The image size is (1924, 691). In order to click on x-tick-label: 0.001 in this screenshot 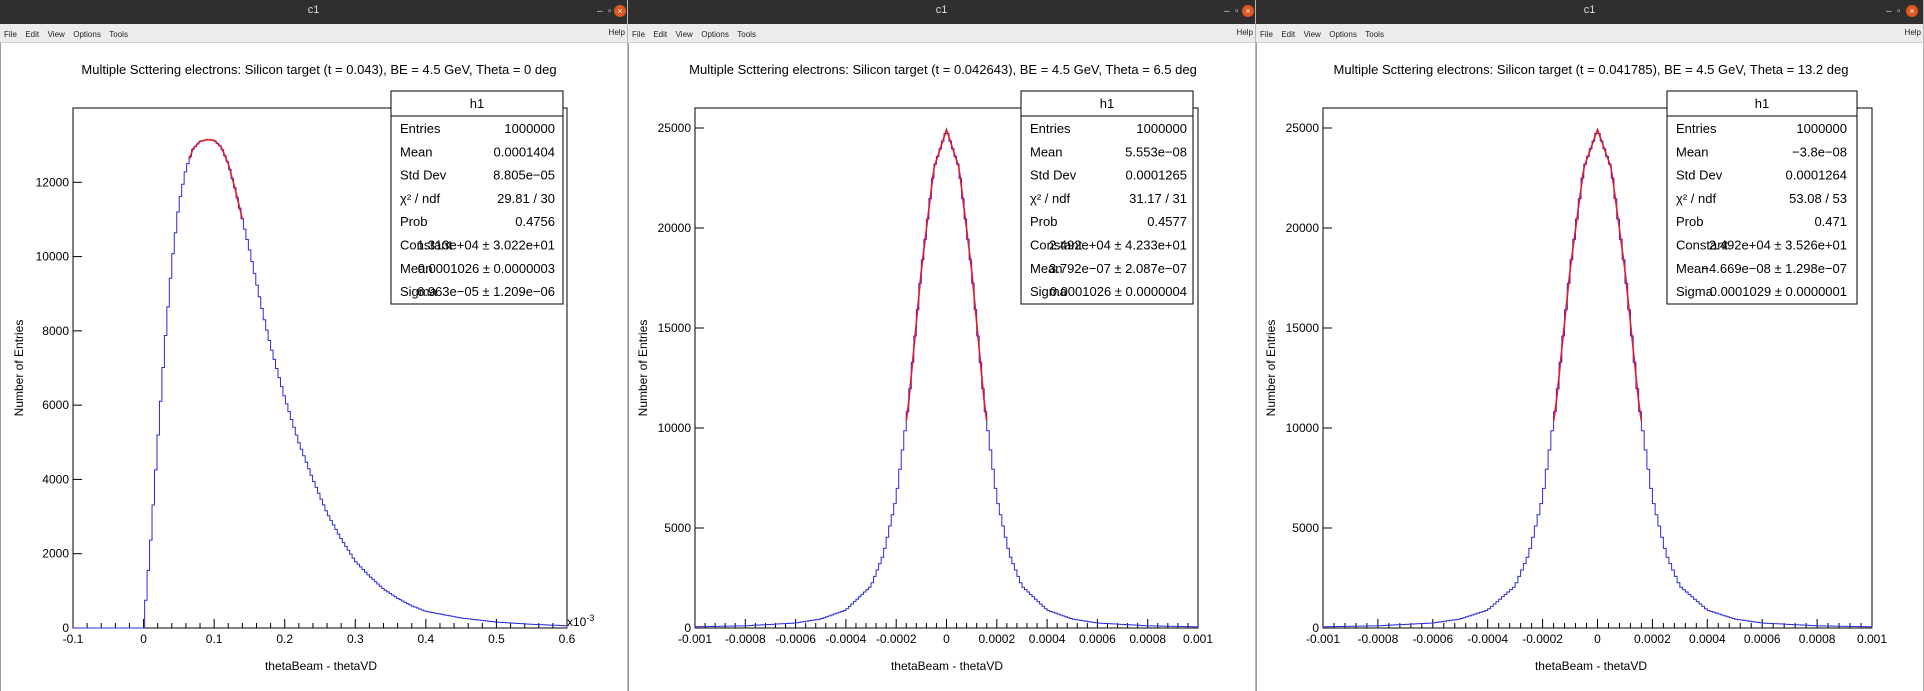, I will do `click(1198, 639)`.